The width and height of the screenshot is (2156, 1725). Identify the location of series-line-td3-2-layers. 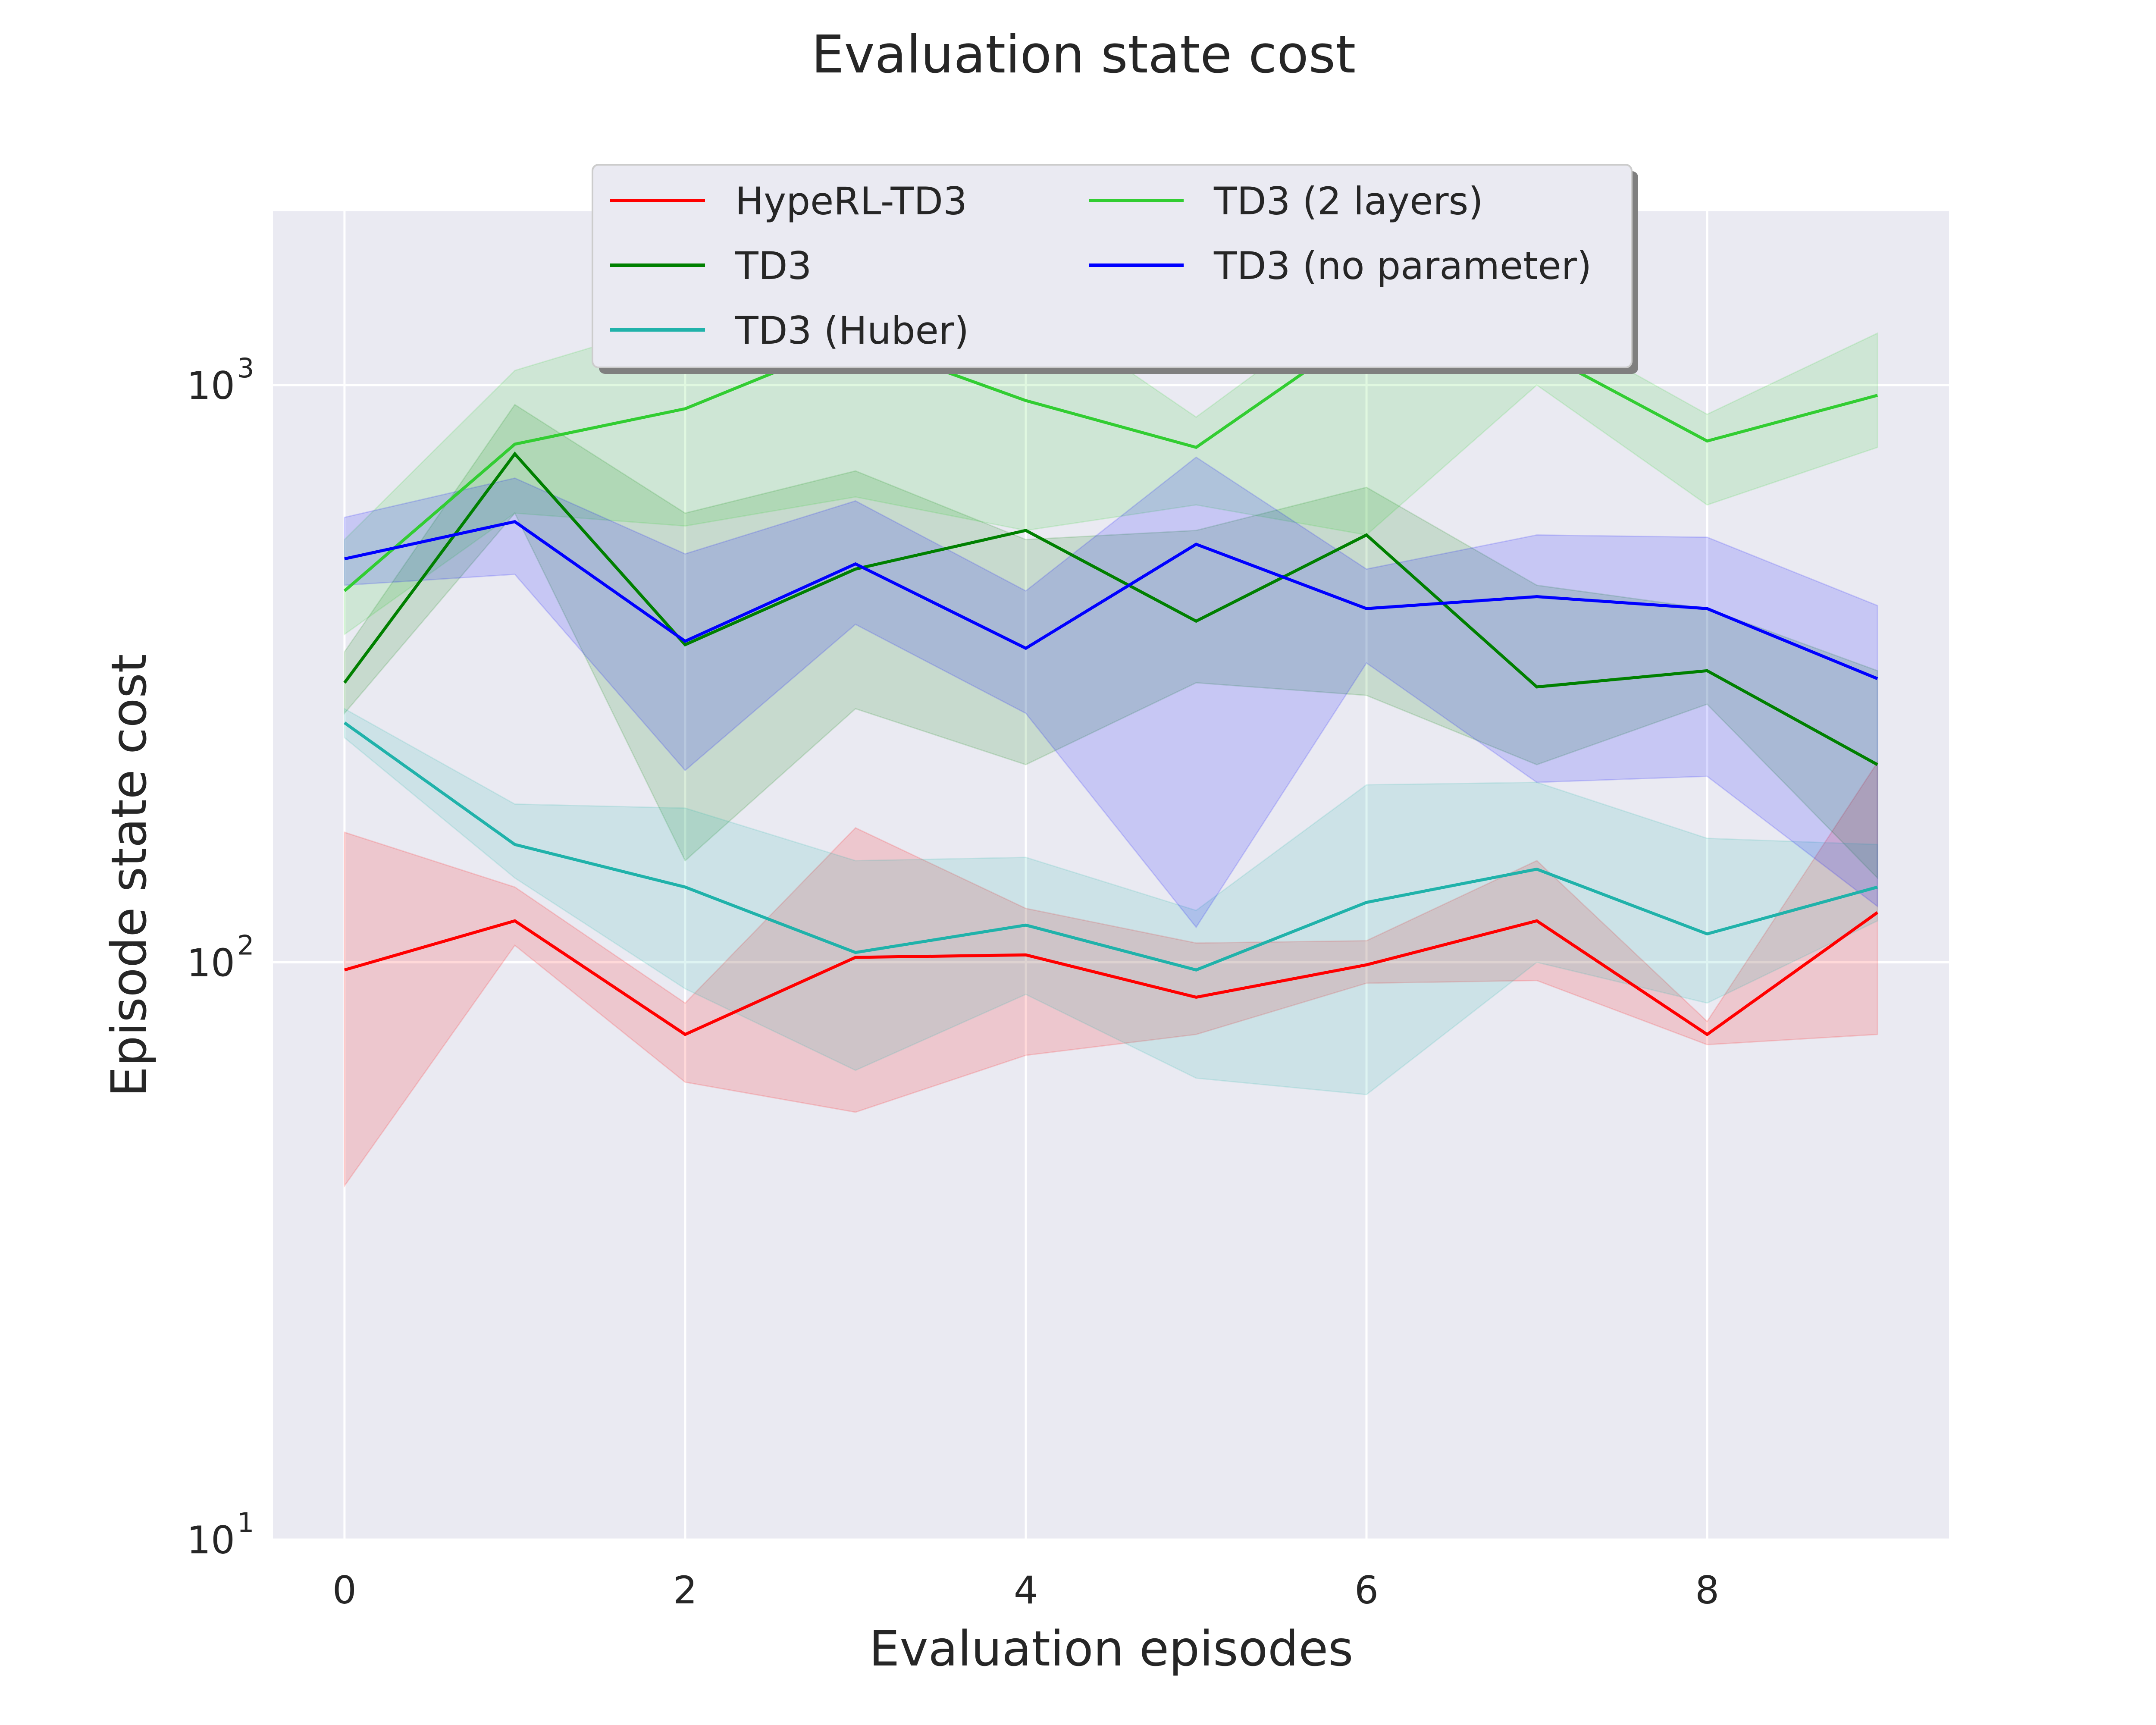
(1110, 460).